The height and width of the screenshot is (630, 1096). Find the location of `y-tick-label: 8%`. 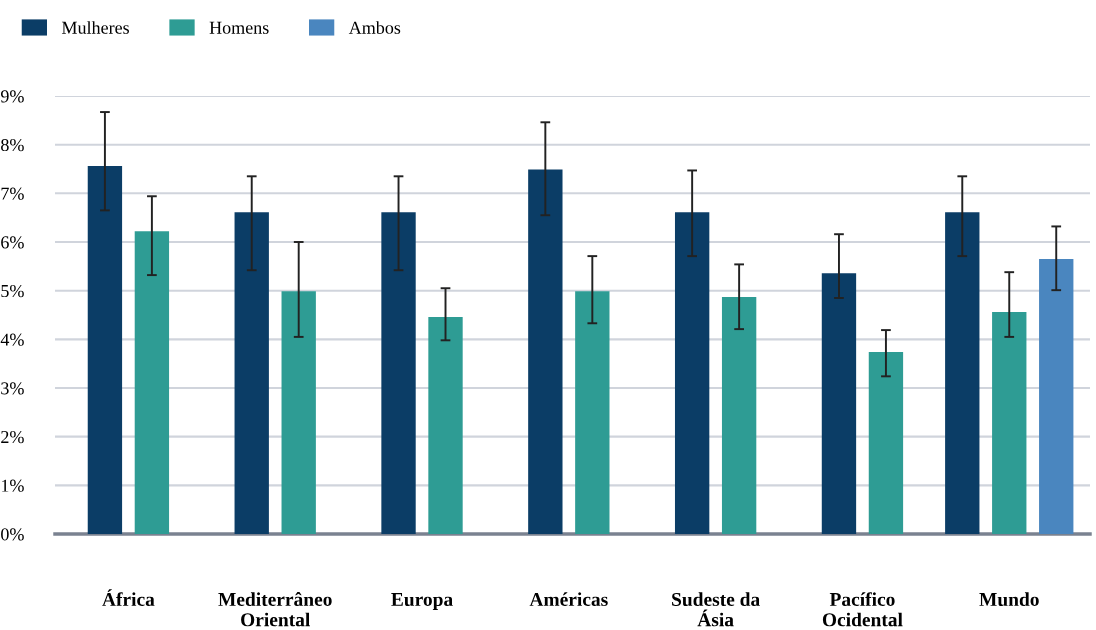

y-tick-label: 8% is located at coordinates (12, 145).